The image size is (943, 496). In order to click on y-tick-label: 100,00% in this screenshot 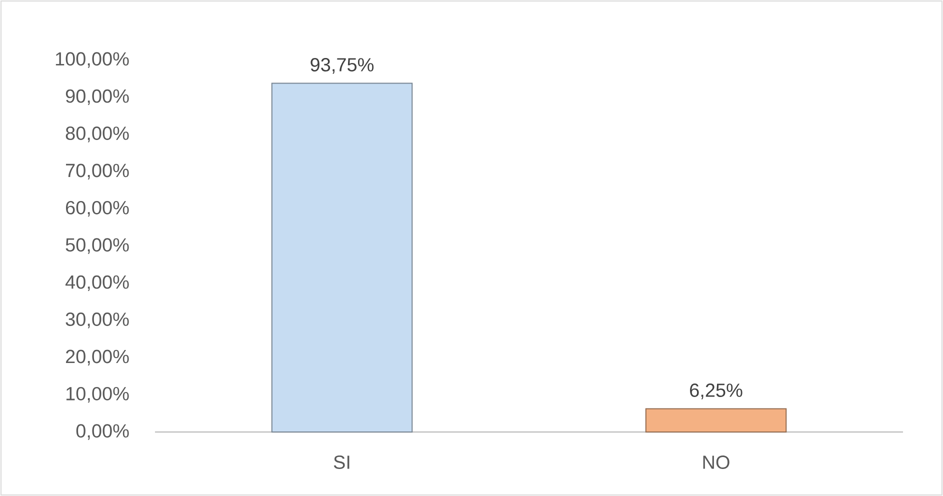, I will do `click(92, 60)`.